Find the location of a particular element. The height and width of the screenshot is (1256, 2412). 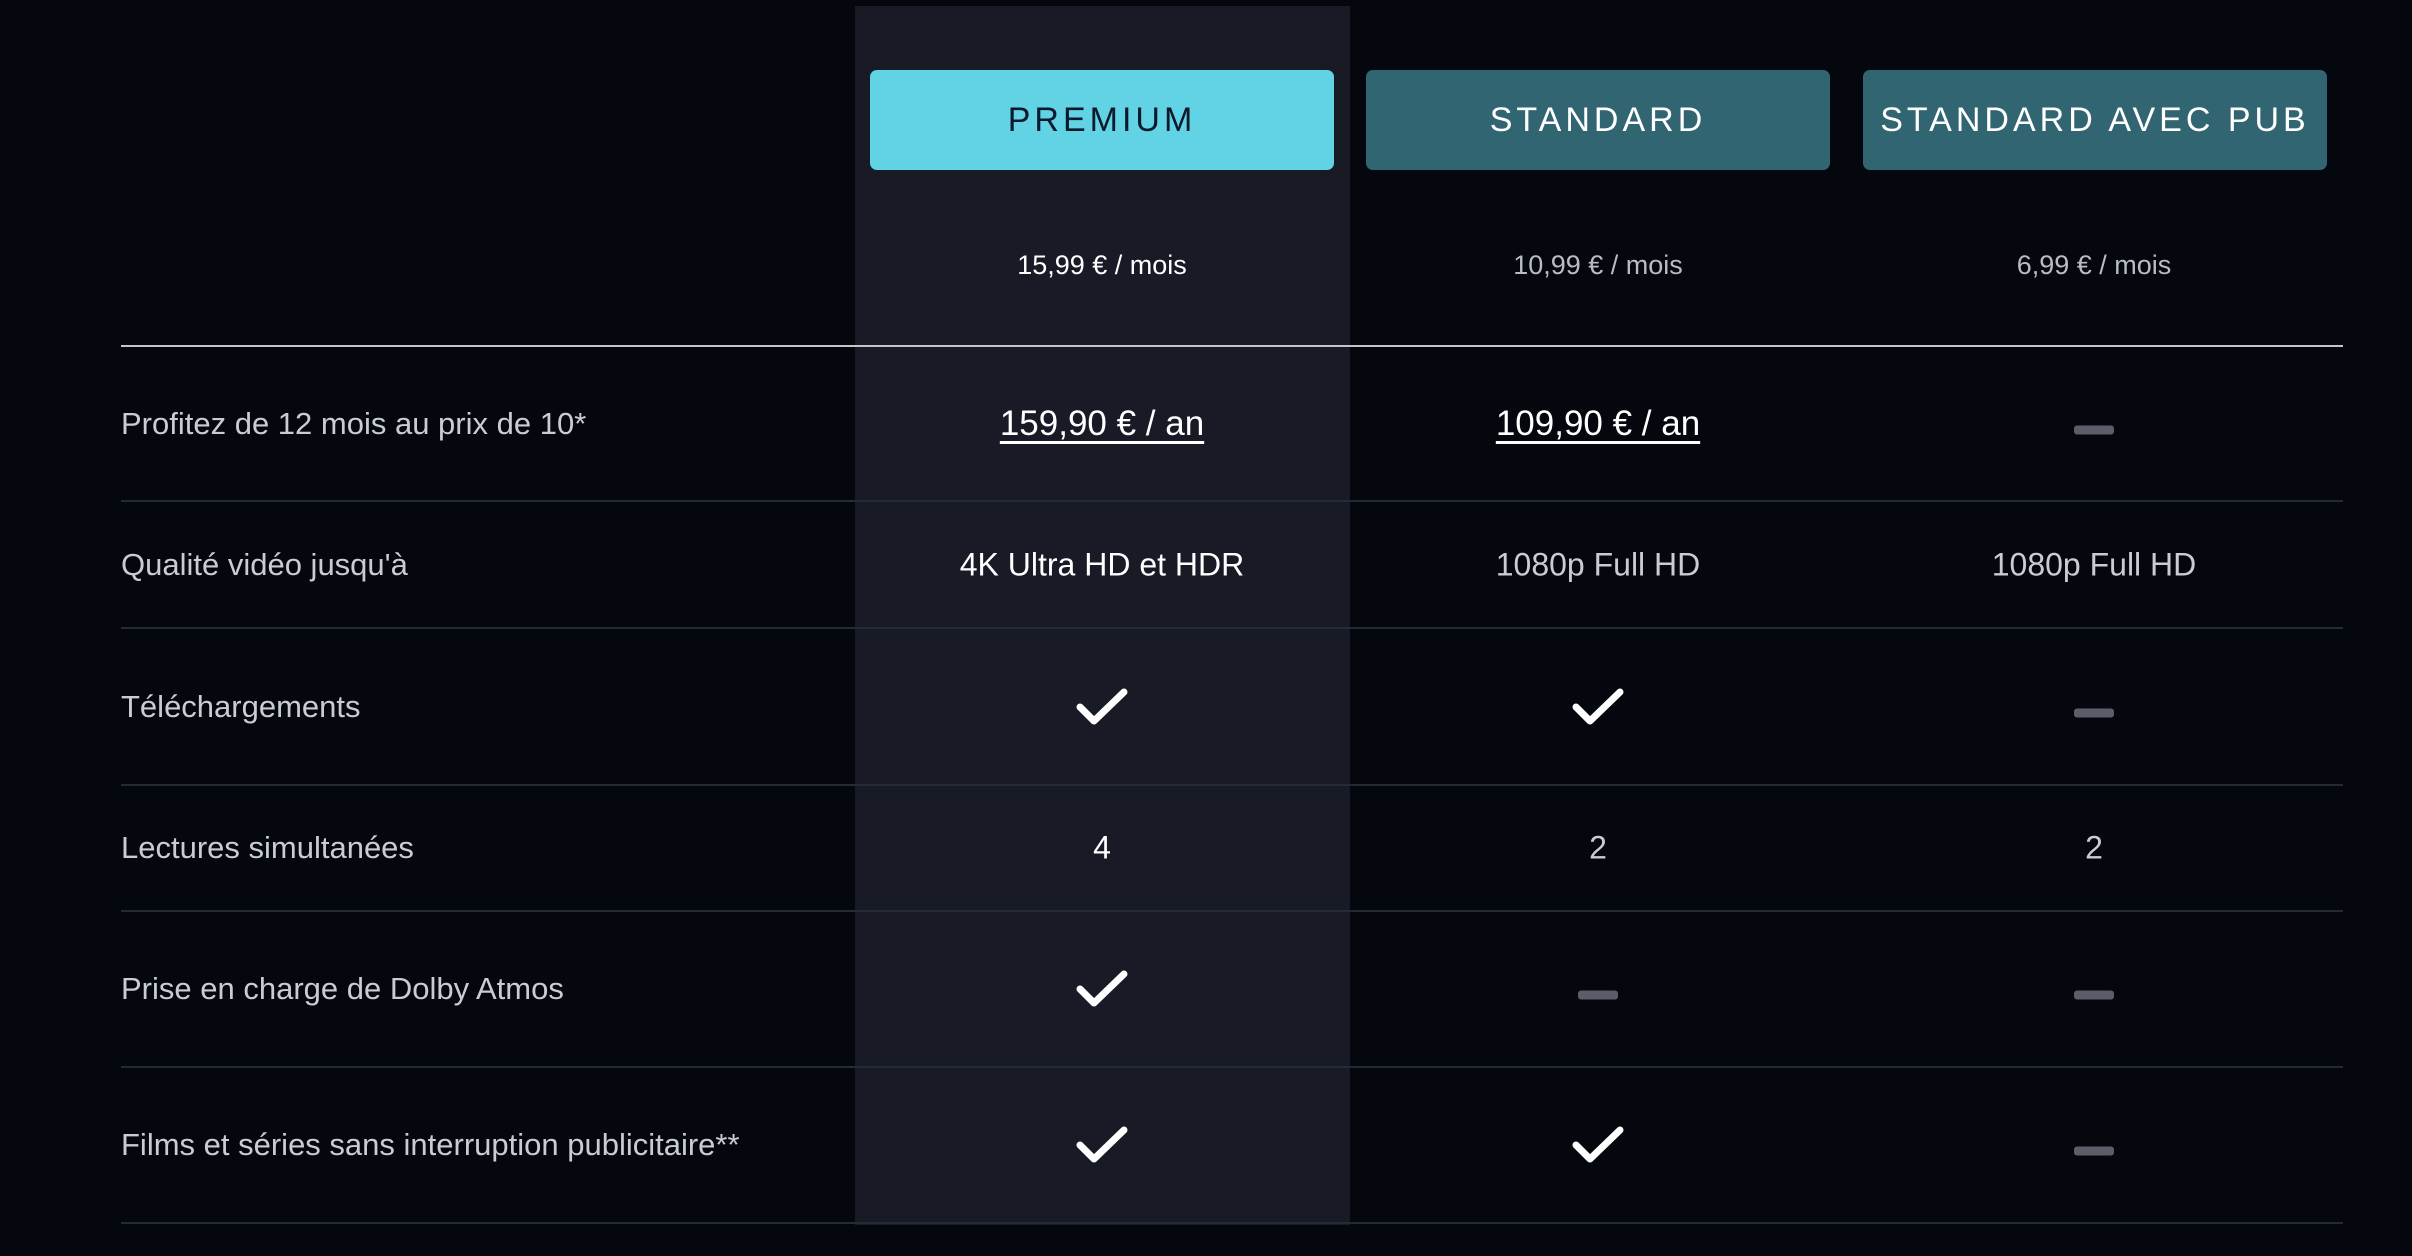

annual-price-link: 159,90 € / an is located at coordinates (1102, 423).